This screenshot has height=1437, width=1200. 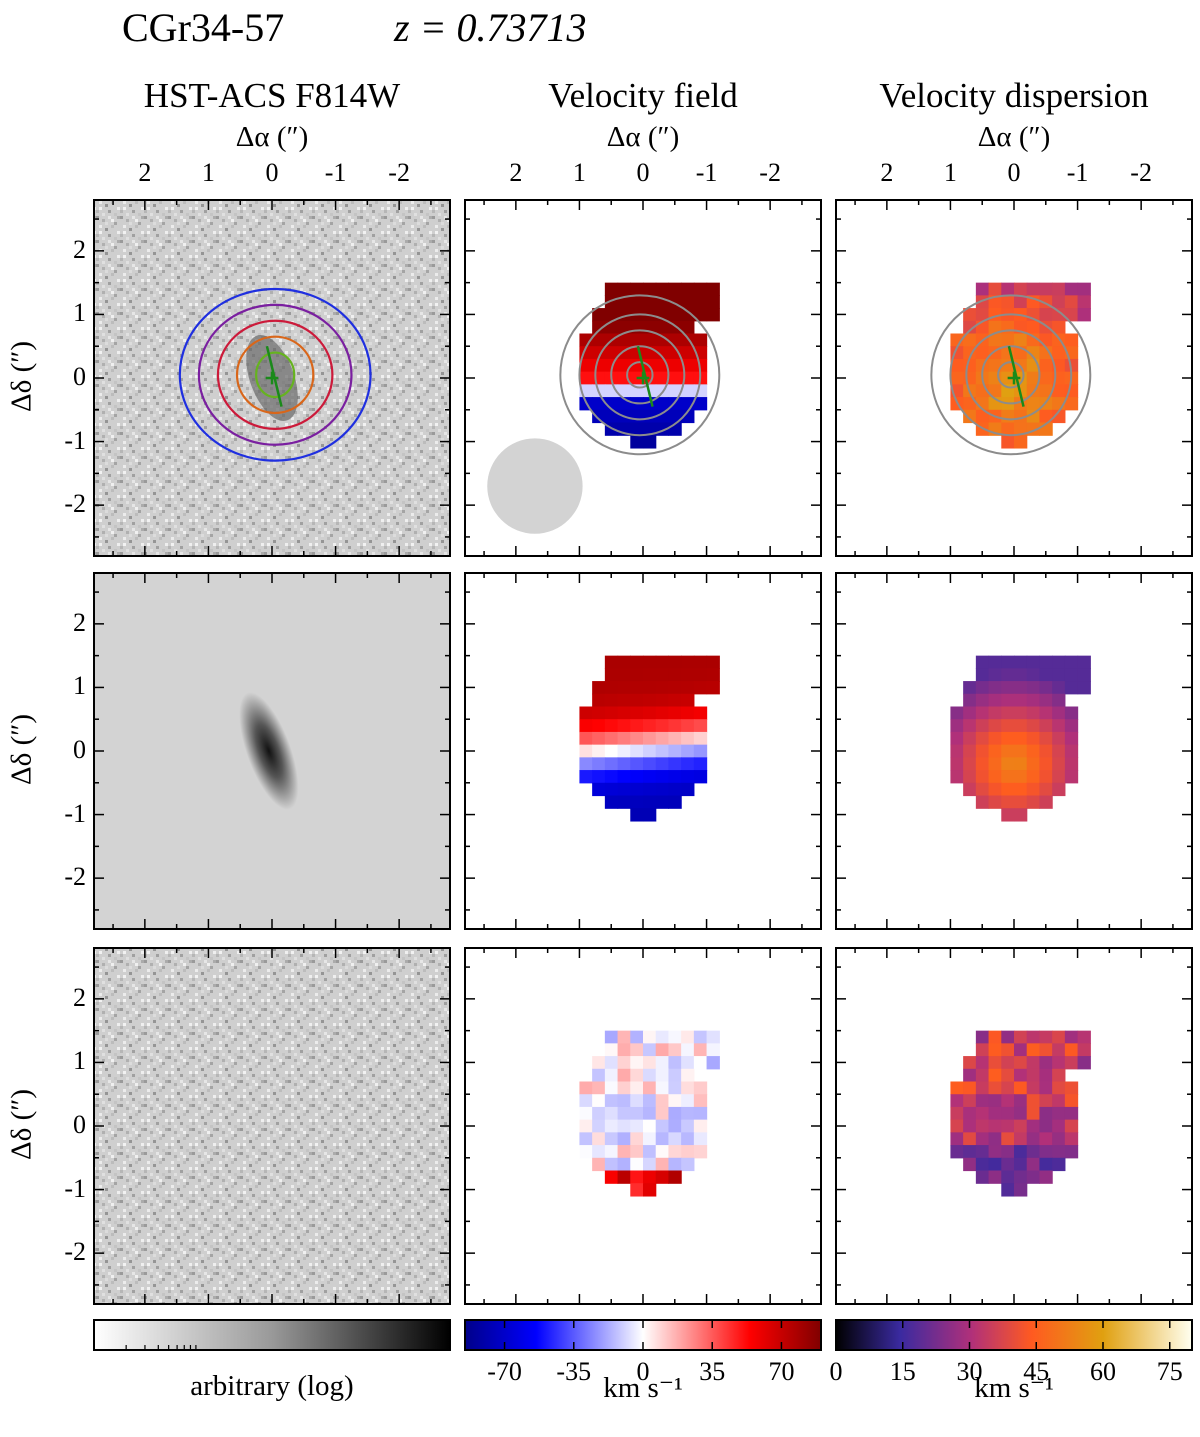 What do you see at coordinates (504, 1371) in the screenshot?
I see `colorbar-tick-label: -70` at bounding box center [504, 1371].